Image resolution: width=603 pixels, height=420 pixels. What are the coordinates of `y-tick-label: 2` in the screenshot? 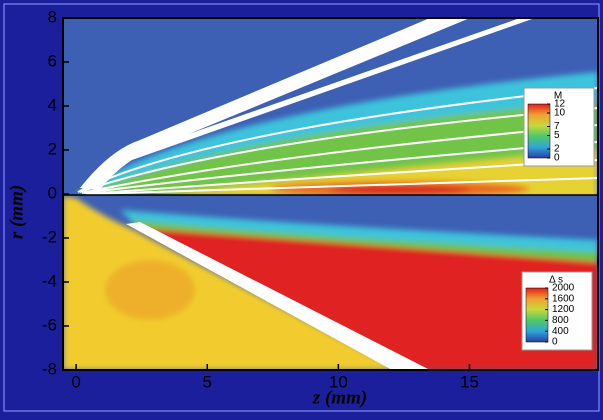 It's located at (52, 148).